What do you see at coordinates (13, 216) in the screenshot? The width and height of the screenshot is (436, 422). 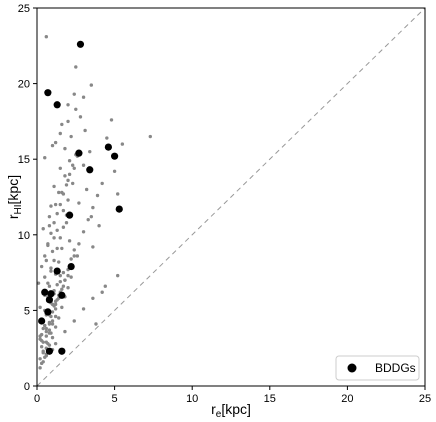 I see `y-axis-label-main: r` at bounding box center [13, 216].